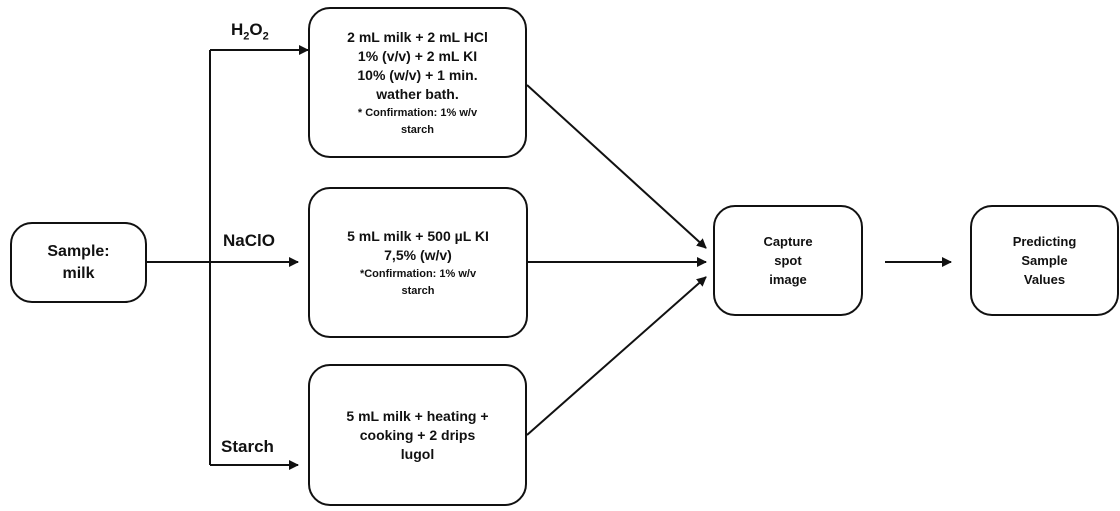 Image resolution: width=1120 pixels, height=511 pixels. I want to click on arrow-starch-to-capture, so click(616, 356).